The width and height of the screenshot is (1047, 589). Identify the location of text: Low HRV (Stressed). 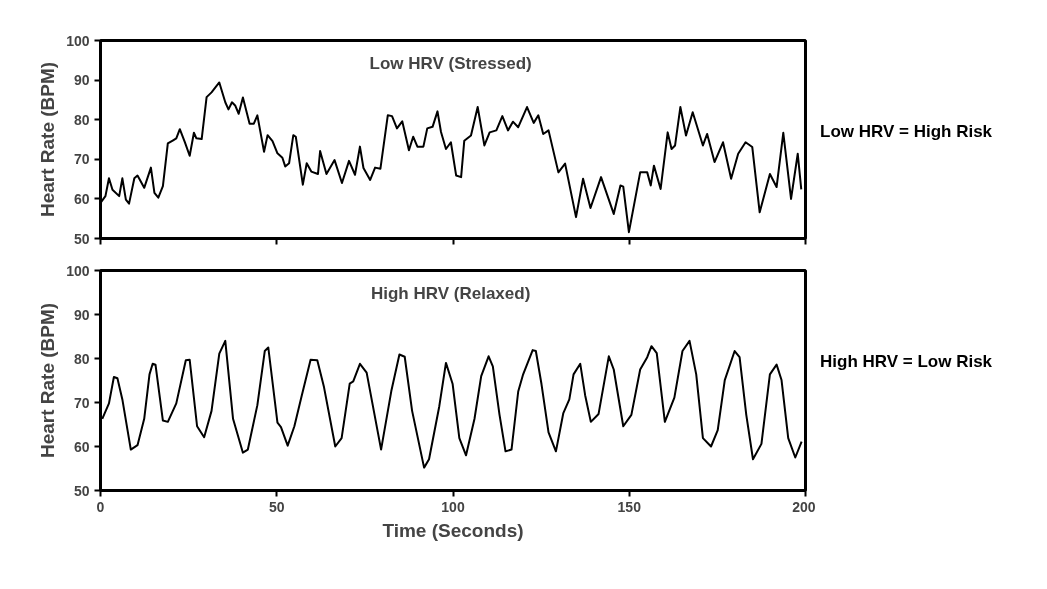
(450, 63).